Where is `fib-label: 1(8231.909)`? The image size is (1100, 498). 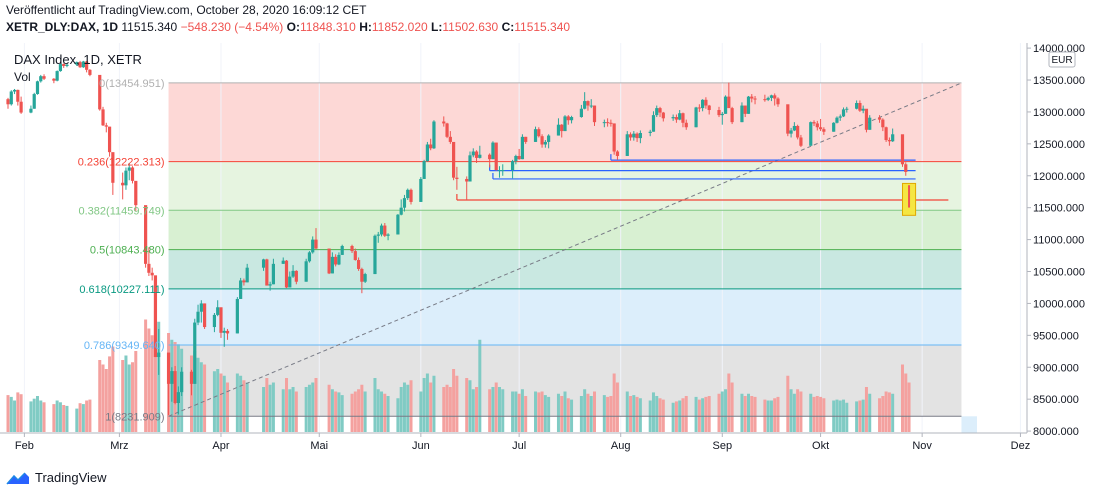 fib-label: 1(8231.909) is located at coordinates (134, 417).